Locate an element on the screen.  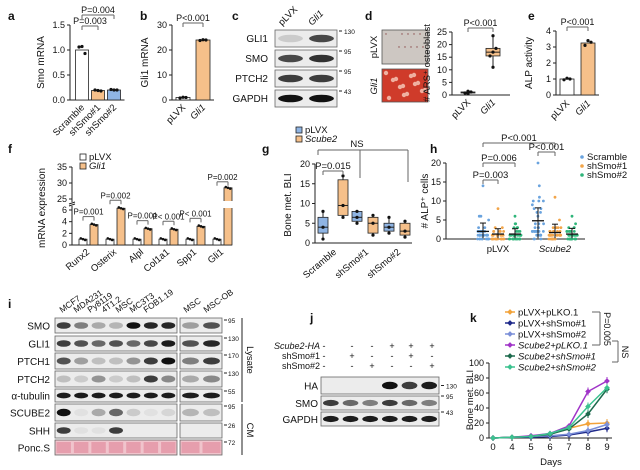
y-tick-label: 2 is located at coordinates (548, 63).